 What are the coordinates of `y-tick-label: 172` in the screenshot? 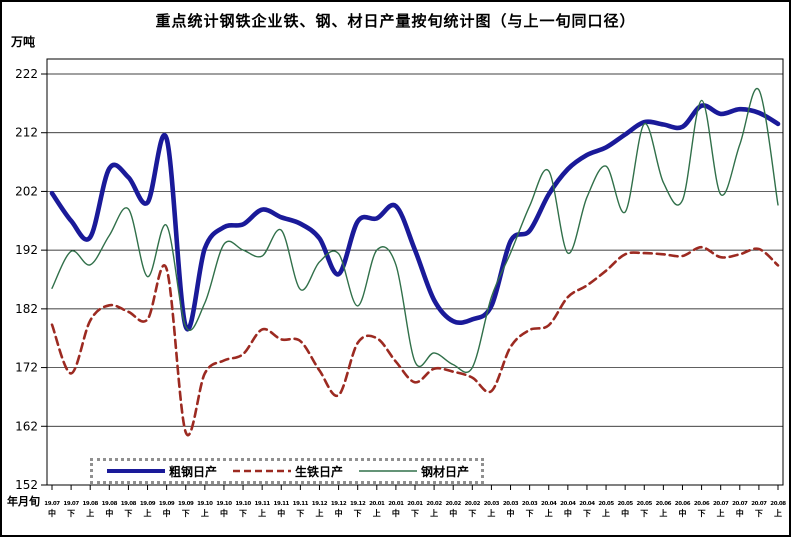 It's located at (26, 368).